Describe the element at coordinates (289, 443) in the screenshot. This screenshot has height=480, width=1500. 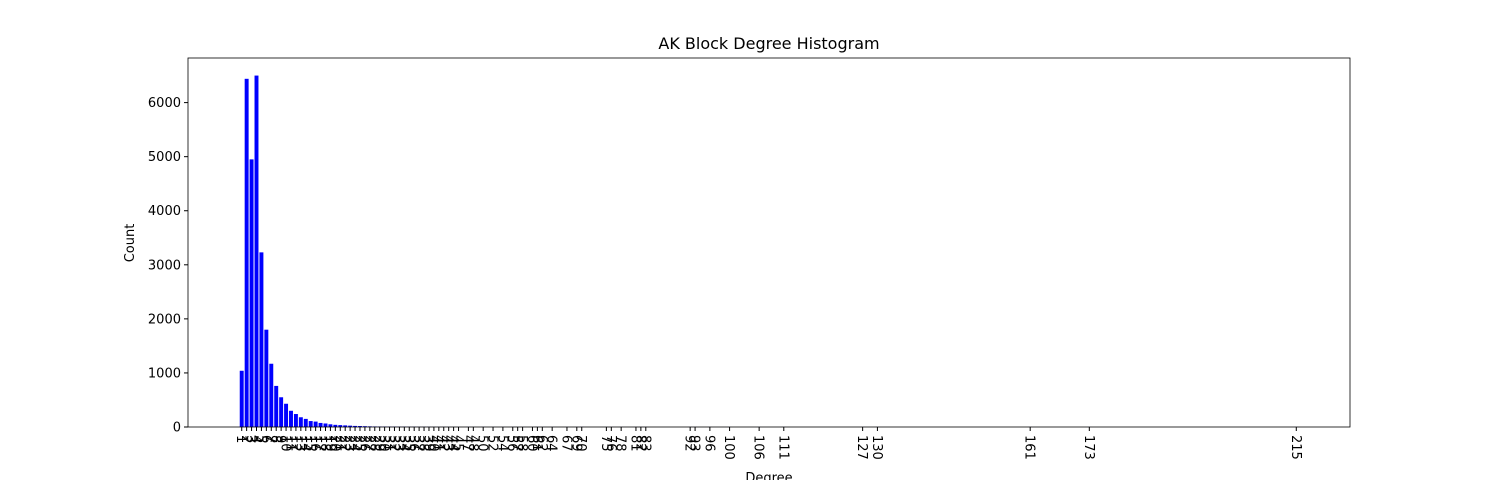
I see `x-tick-label: 11` at that location.